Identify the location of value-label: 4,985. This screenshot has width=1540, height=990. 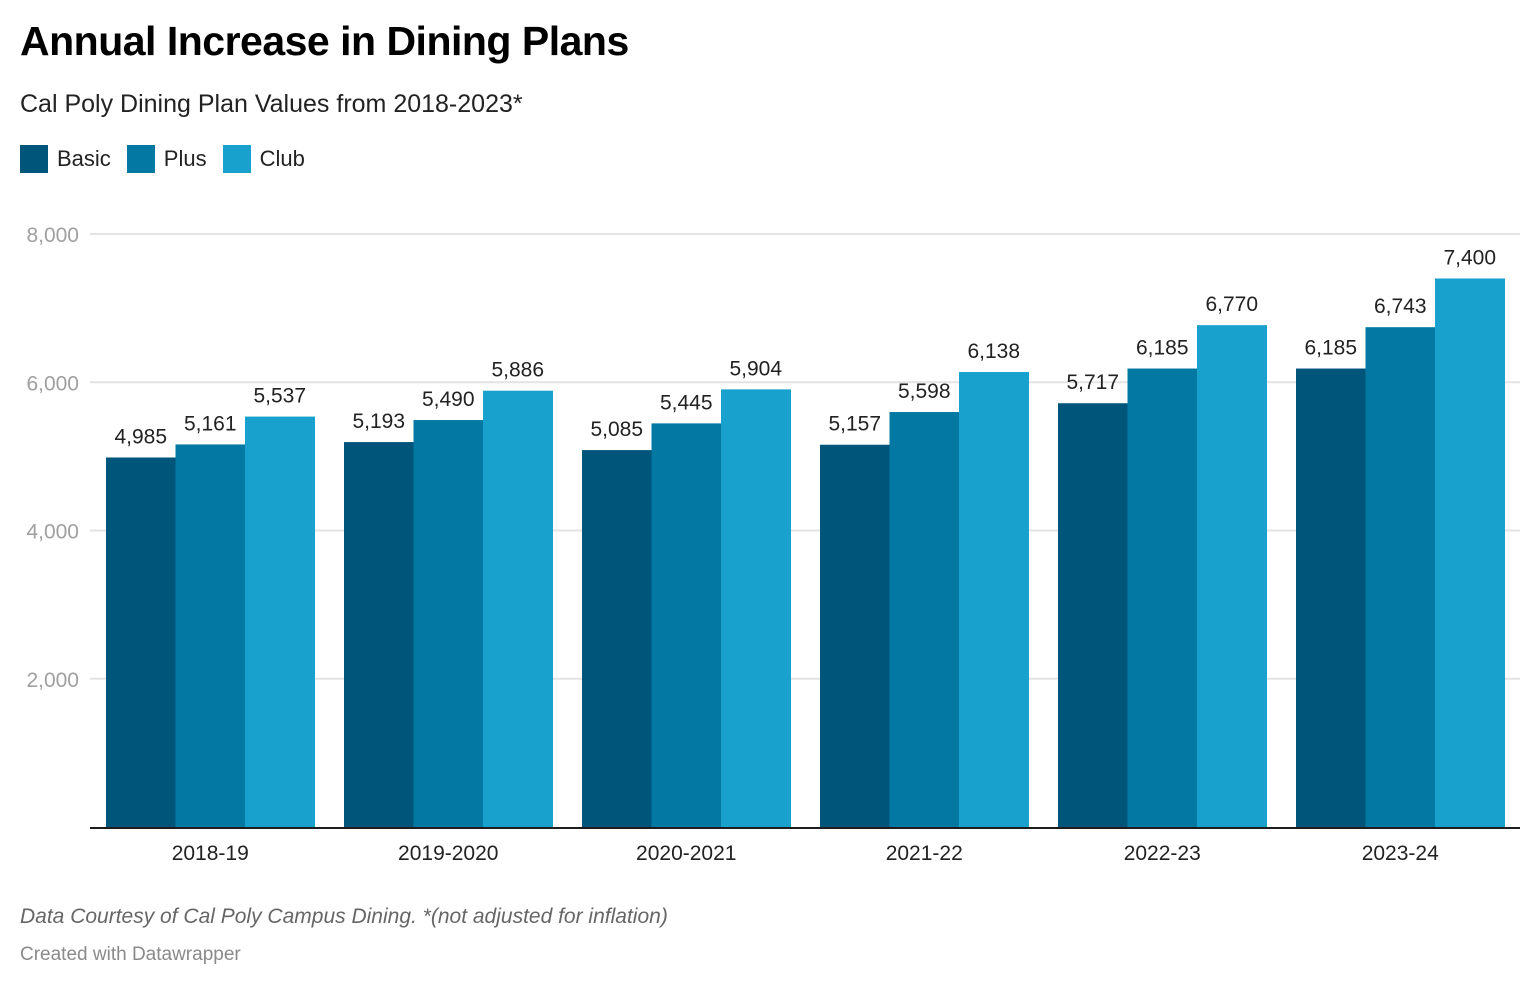
(140, 436).